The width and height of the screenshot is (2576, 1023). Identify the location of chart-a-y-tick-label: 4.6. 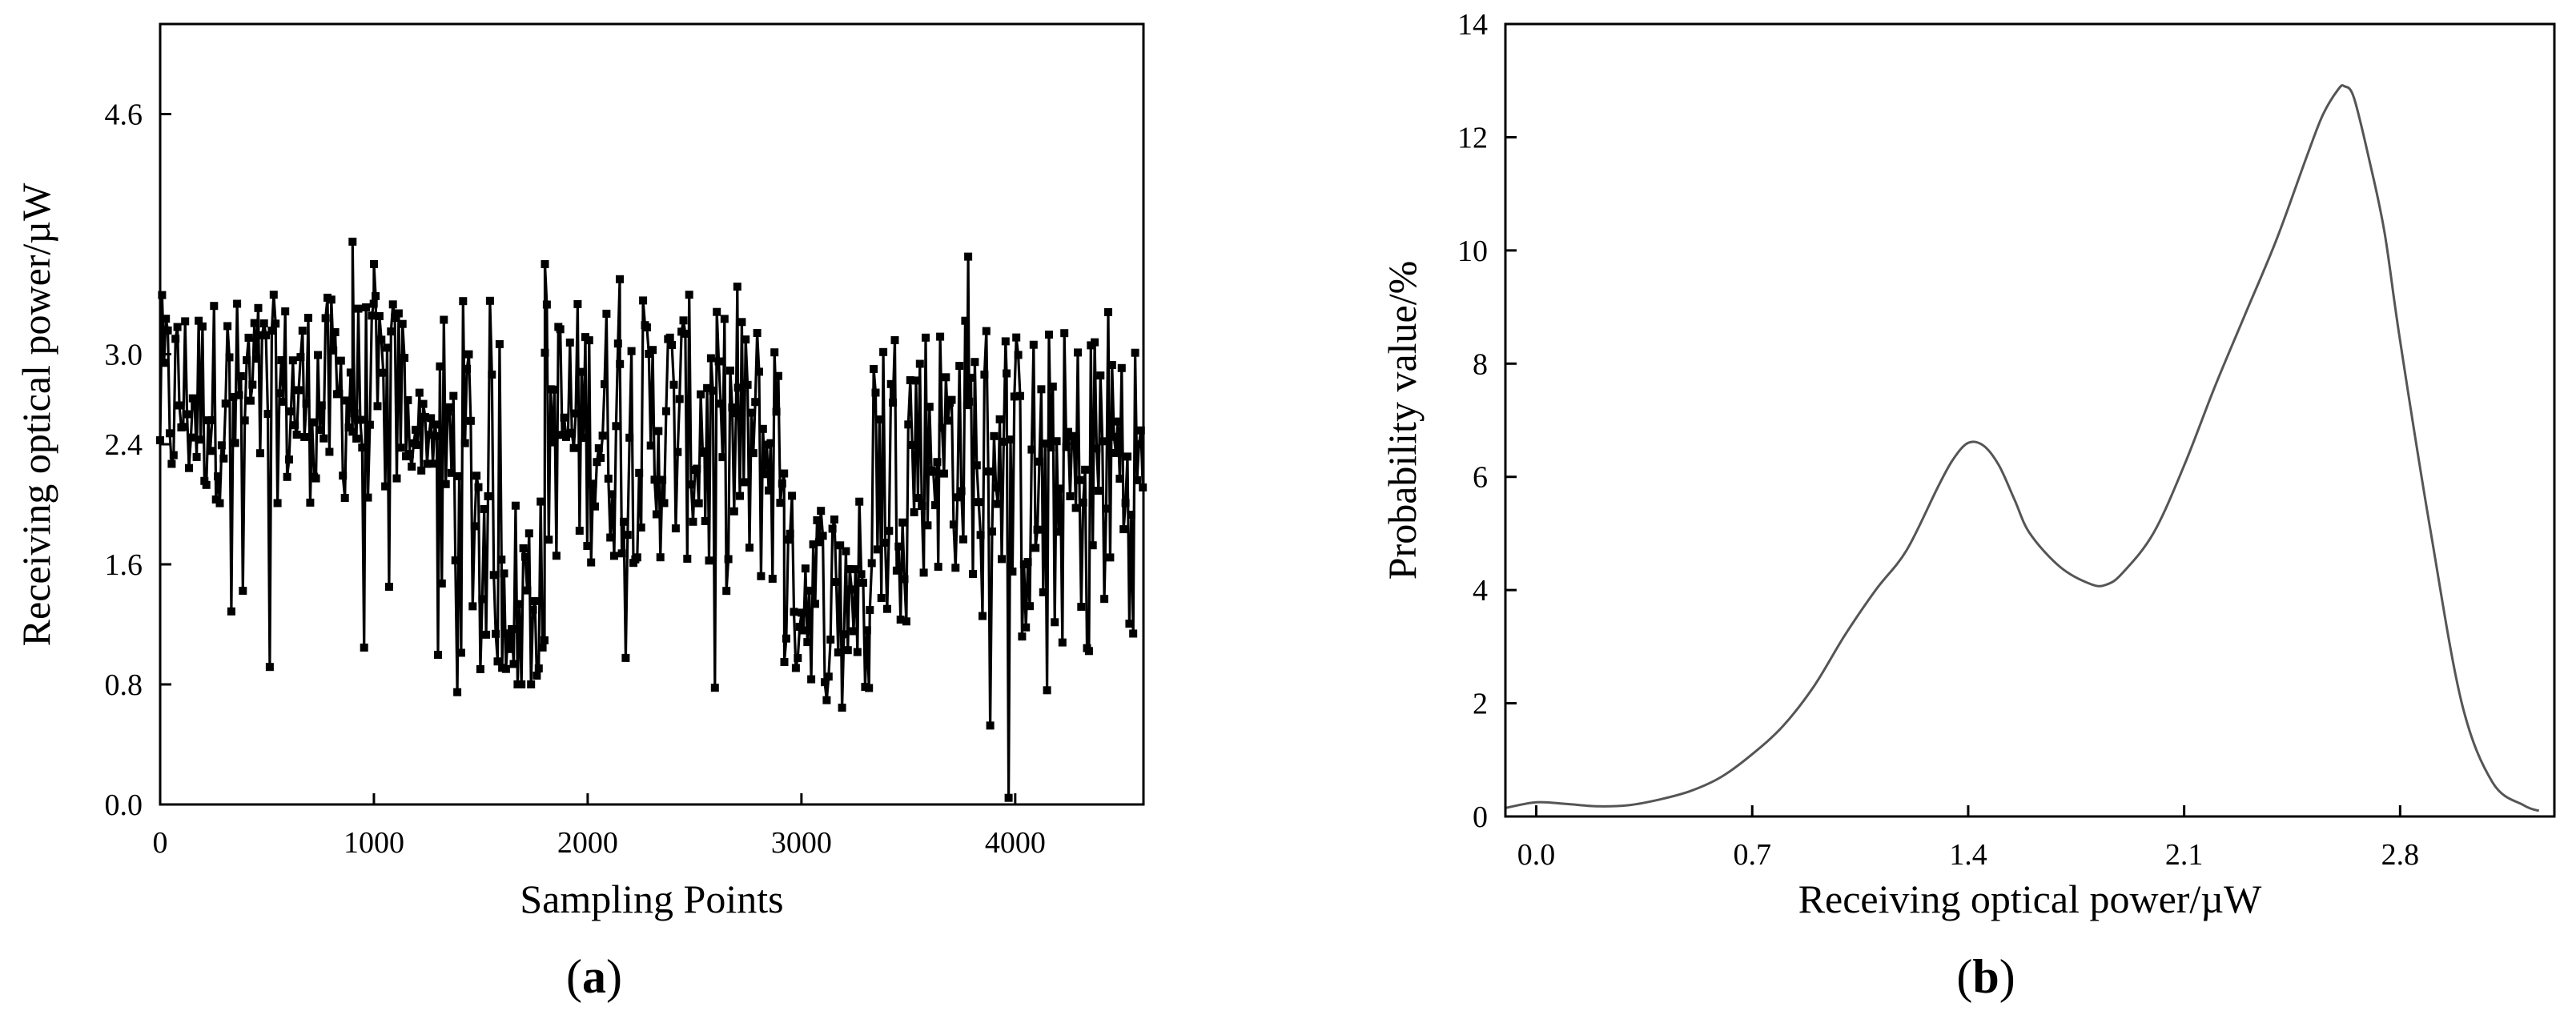
(124, 115).